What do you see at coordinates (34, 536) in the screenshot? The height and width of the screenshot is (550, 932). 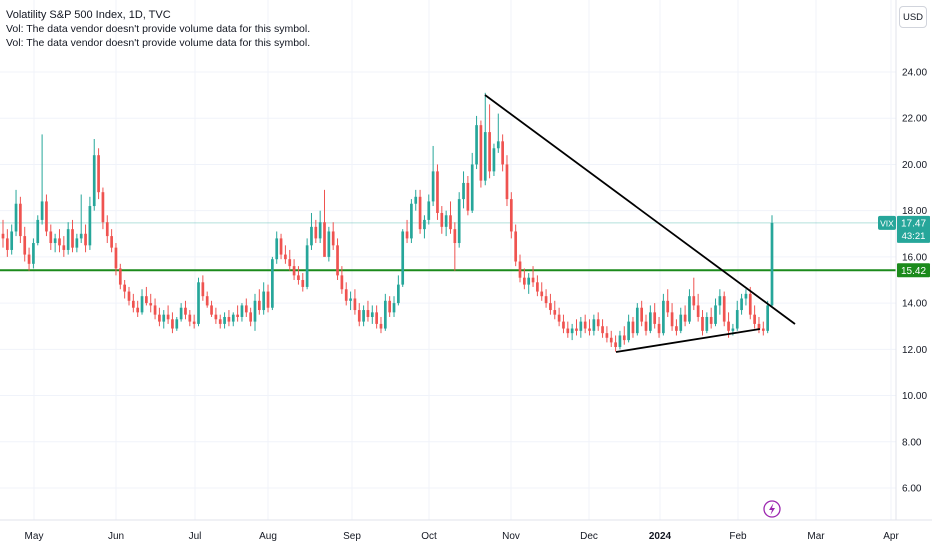 I see `x-tick-label: May` at bounding box center [34, 536].